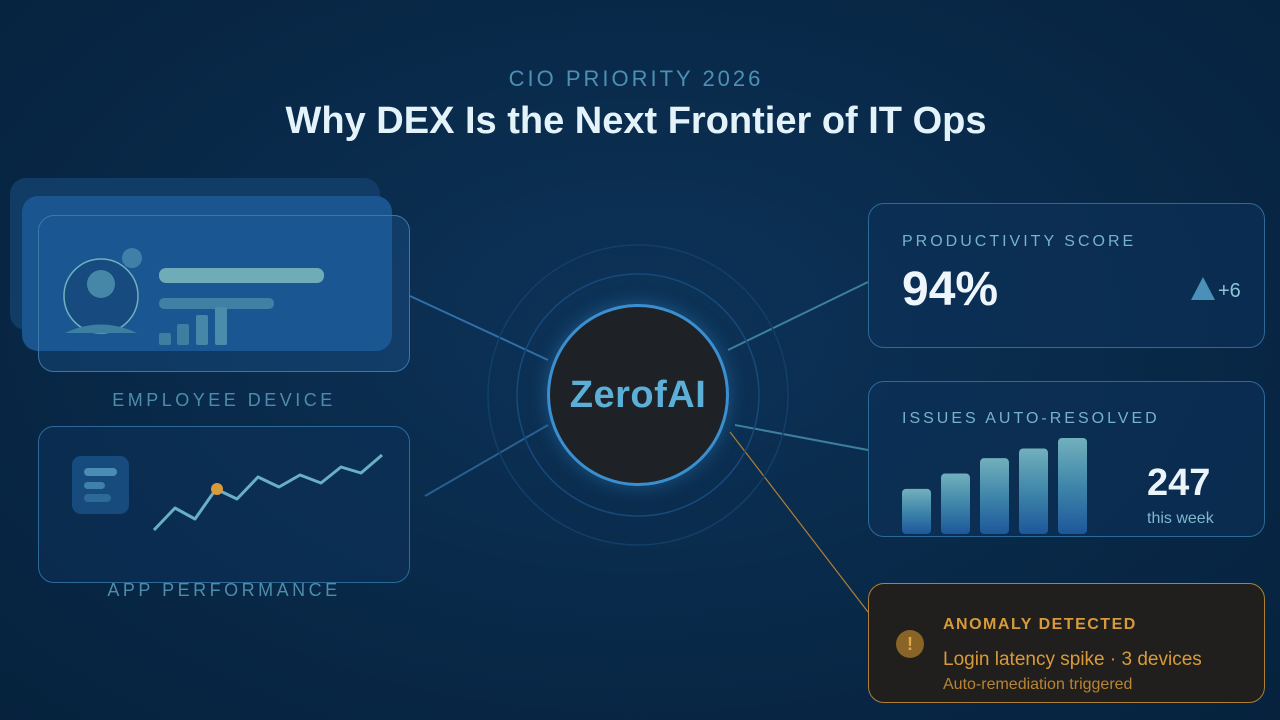 Image resolution: width=1280 pixels, height=720 pixels. What do you see at coordinates (1179, 483) in the screenshot?
I see `issues-value: 247` at bounding box center [1179, 483].